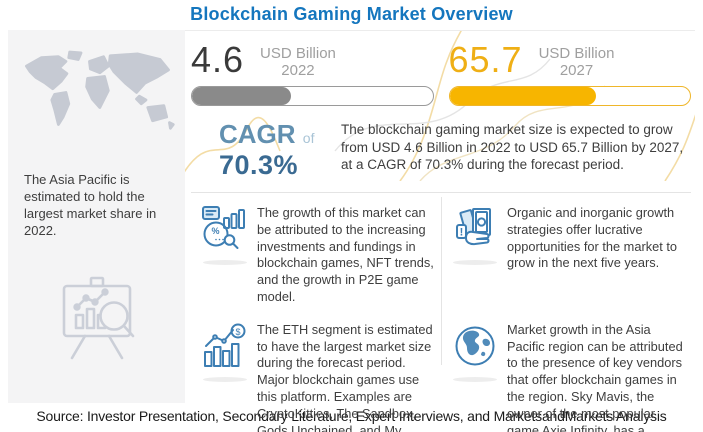 Image resolution: width=703 pixels, height=432 pixels. What do you see at coordinates (225, 231) in the screenshot?
I see `investment-analysis-icon: %` at bounding box center [225, 231].